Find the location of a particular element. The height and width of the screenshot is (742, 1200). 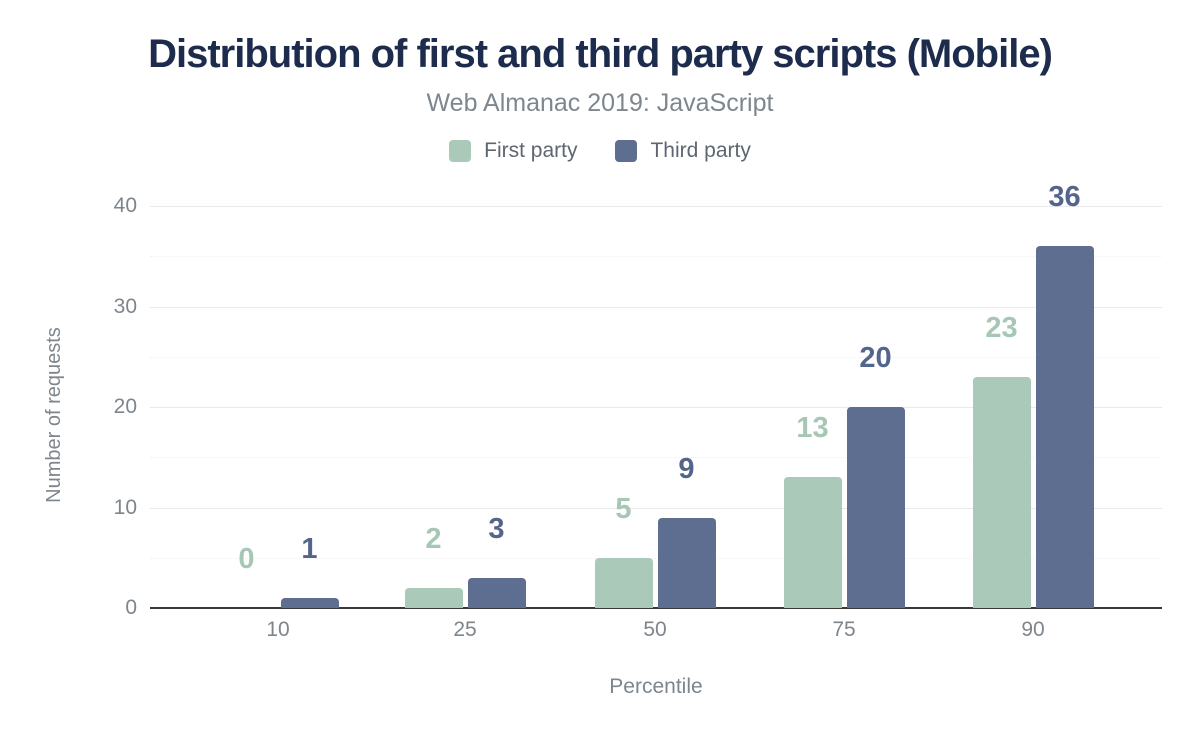

value-label-first-party-p90: 23 is located at coordinates (1001, 328).